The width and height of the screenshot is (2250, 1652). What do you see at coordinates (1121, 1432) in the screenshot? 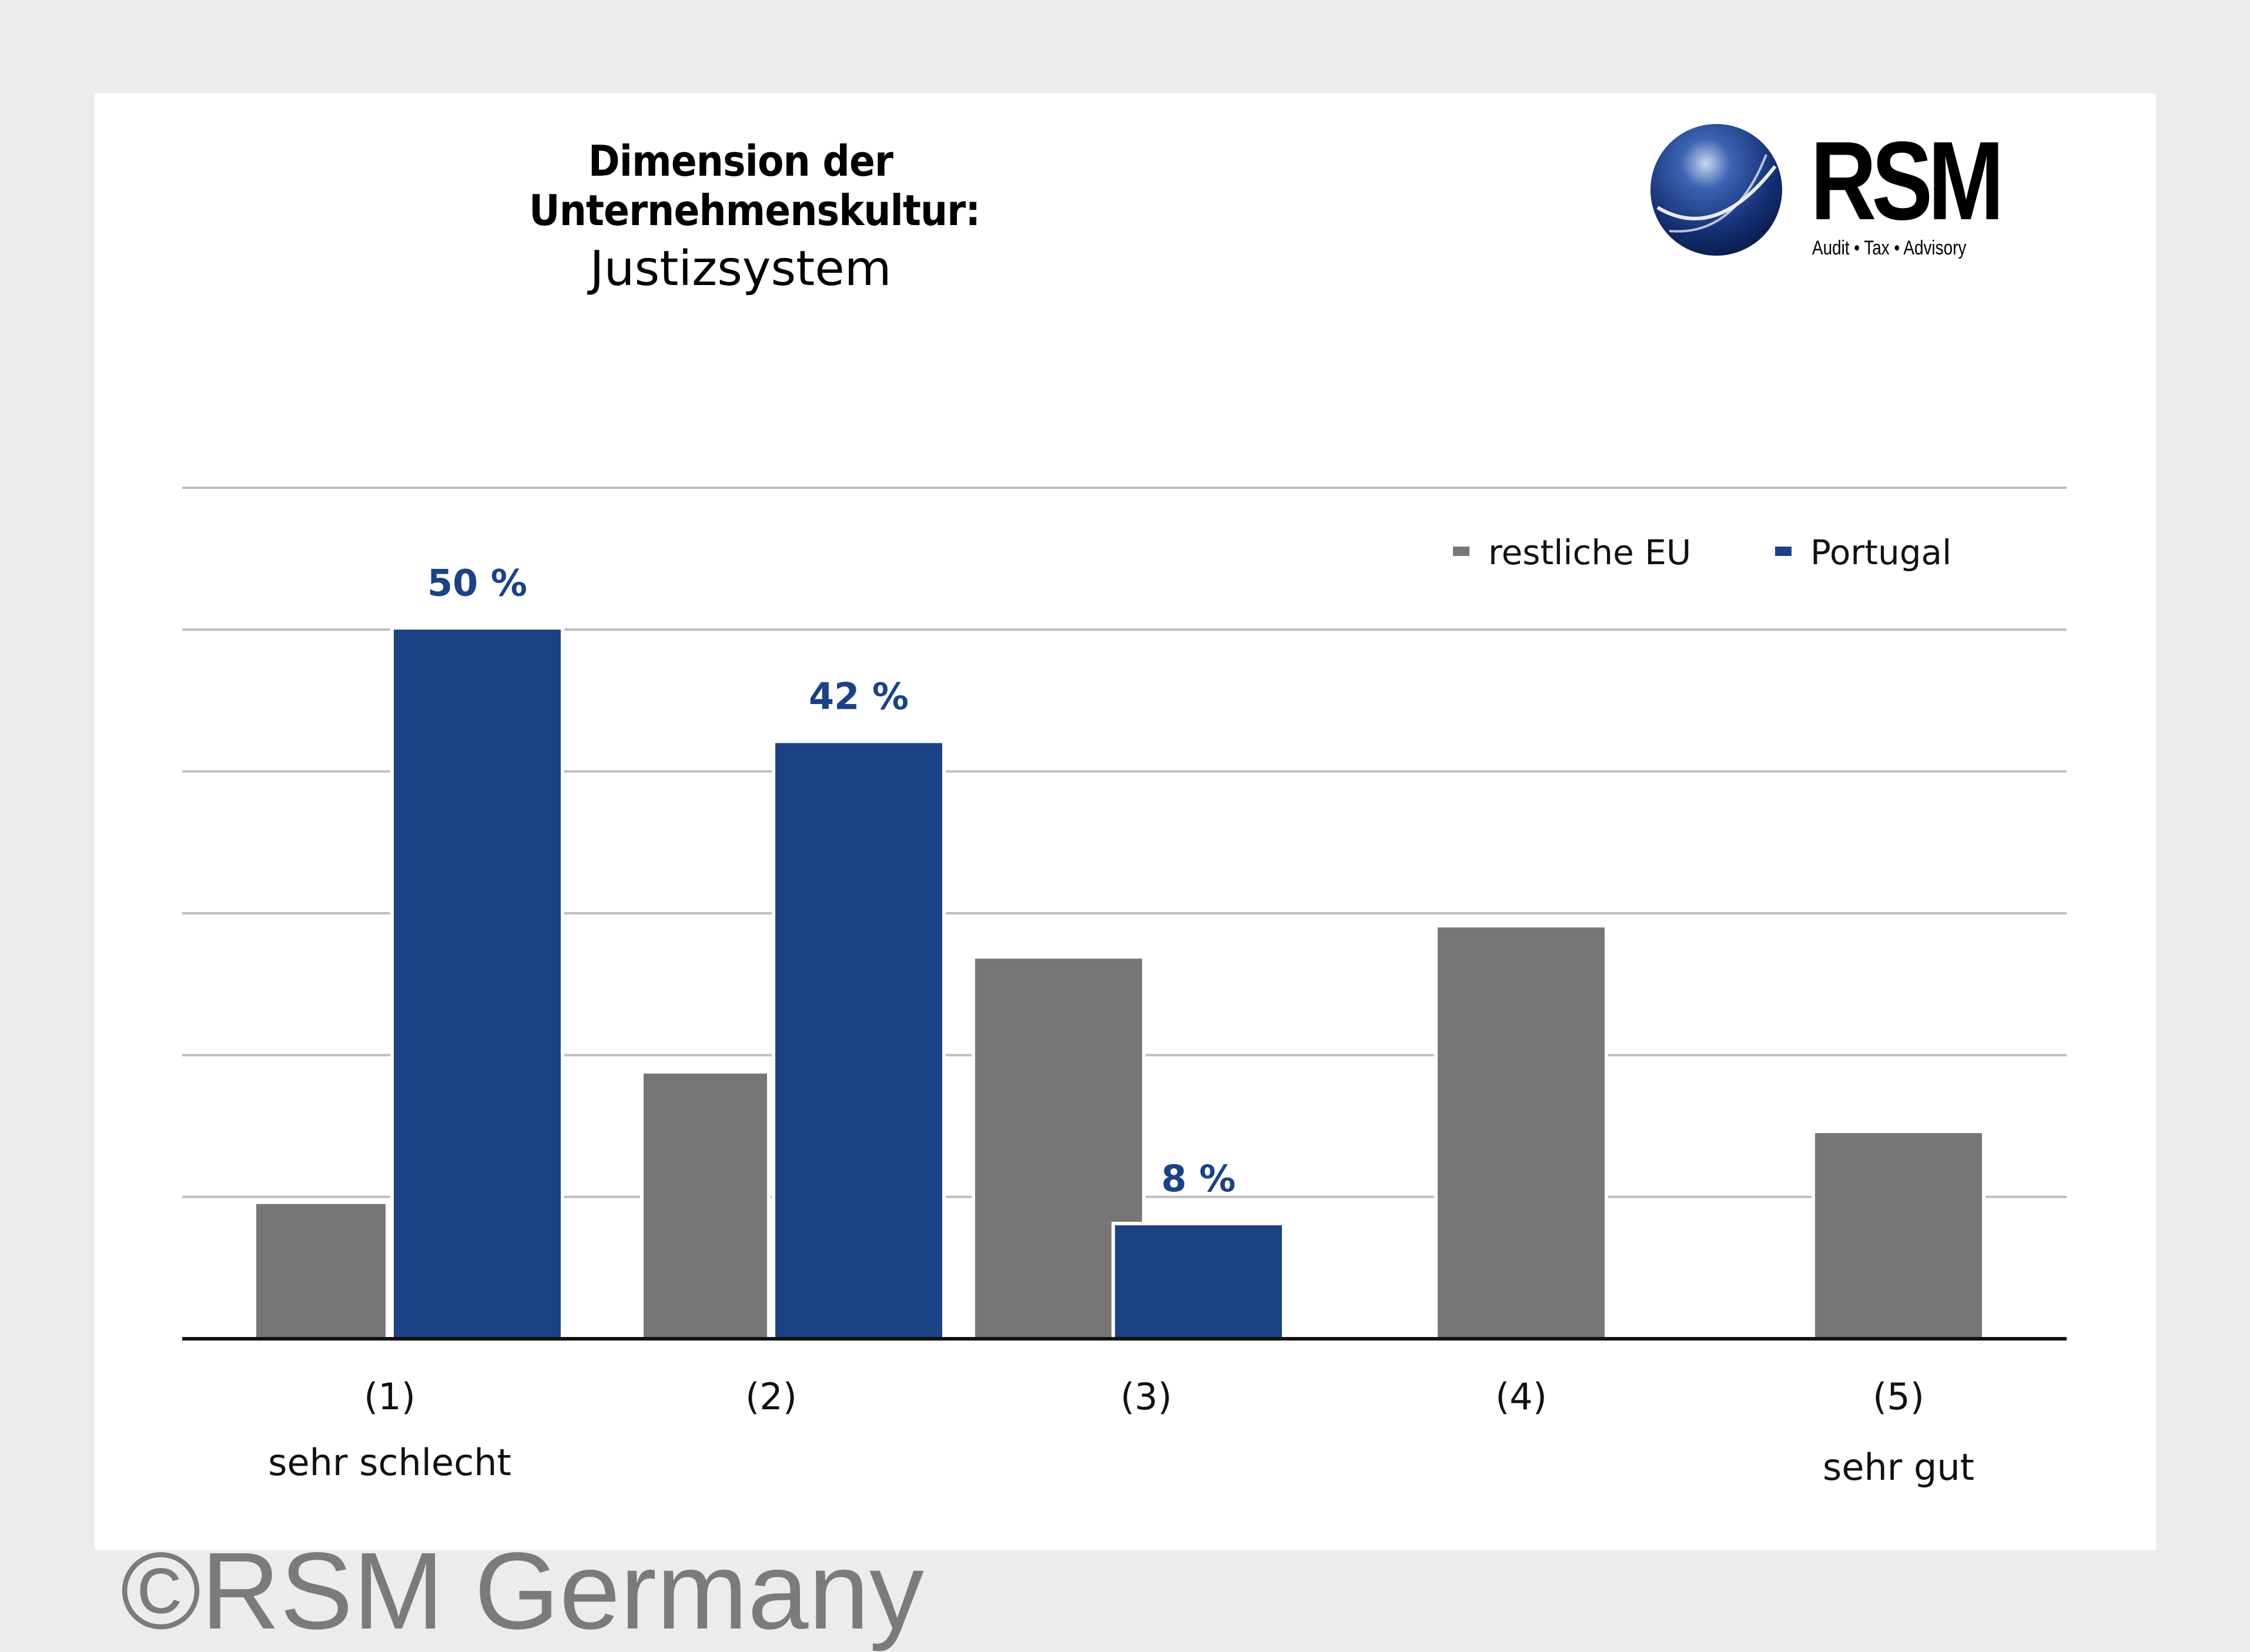
I see `x-axis-ticks: (1) sehr schlecht (2) (3) (4) (5) sehr gut` at bounding box center [1121, 1432].